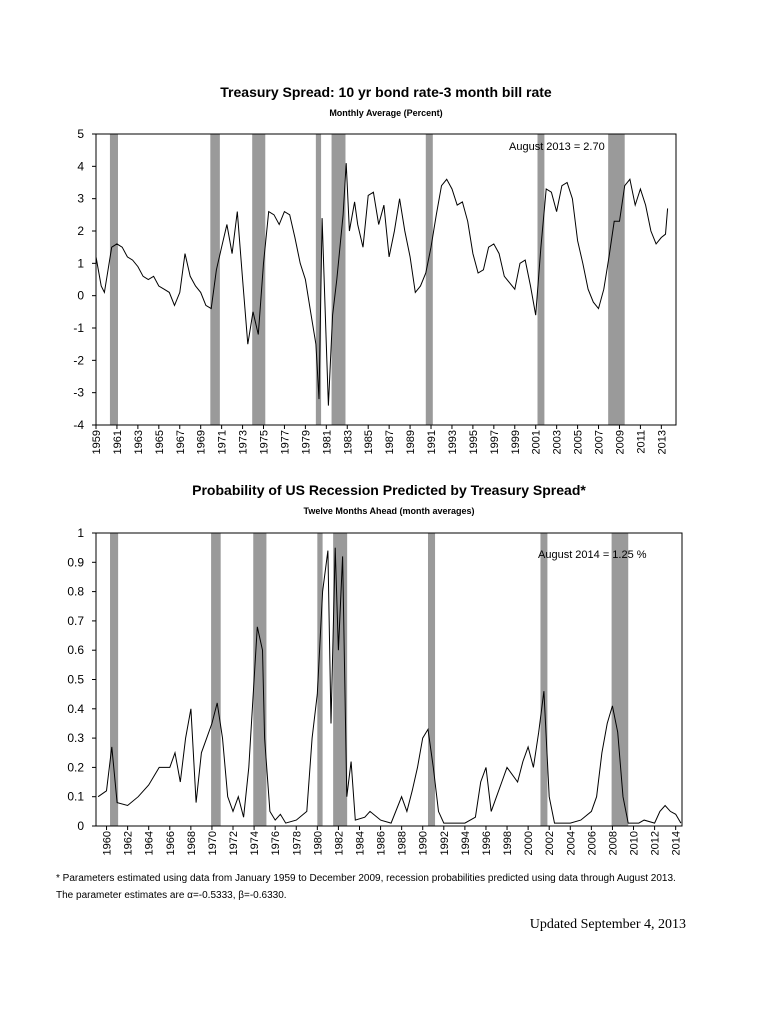 Image resolution: width=768 pixels, height=1029 pixels. I want to click on x-tick-label: 1962, so click(129, 843).